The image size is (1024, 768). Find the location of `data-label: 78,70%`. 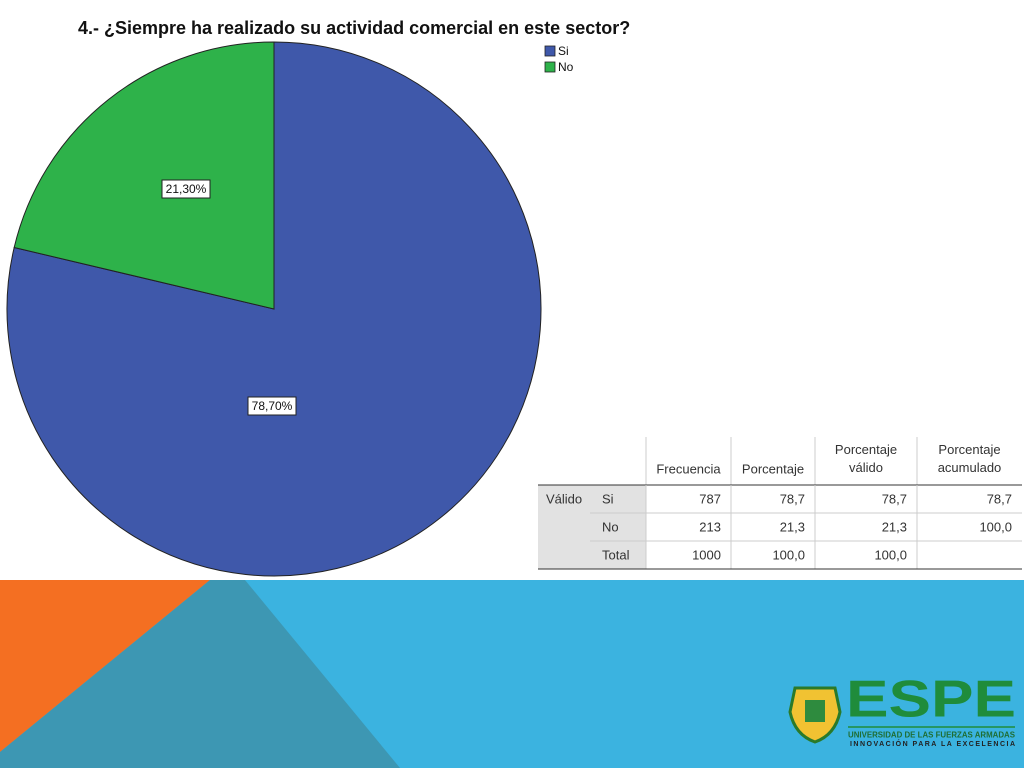

data-label: 78,70% is located at coordinates (272, 406).